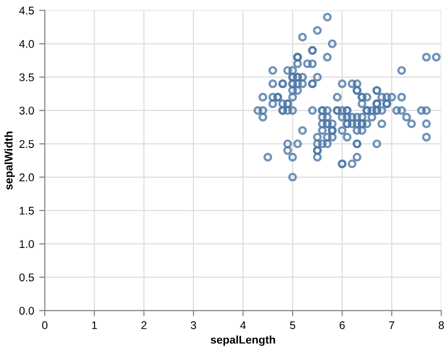 This screenshot has width=448, height=347. Describe the element at coordinates (293, 325) in the screenshot. I see `x-tick-label: 5` at that location.